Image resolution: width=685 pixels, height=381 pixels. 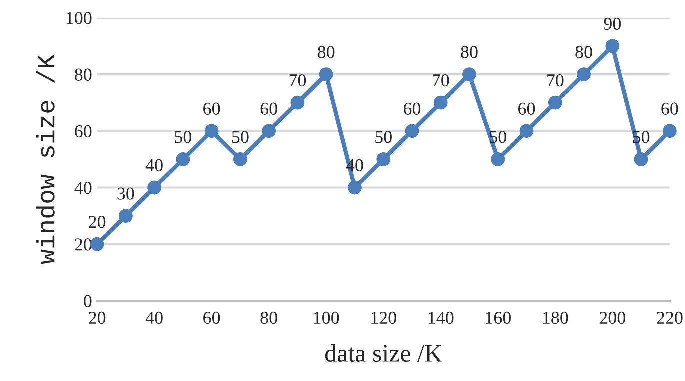 What do you see at coordinates (88, 301) in the screenshot?
I see `y-tick-label: 0` at bounding box center [88, 301].